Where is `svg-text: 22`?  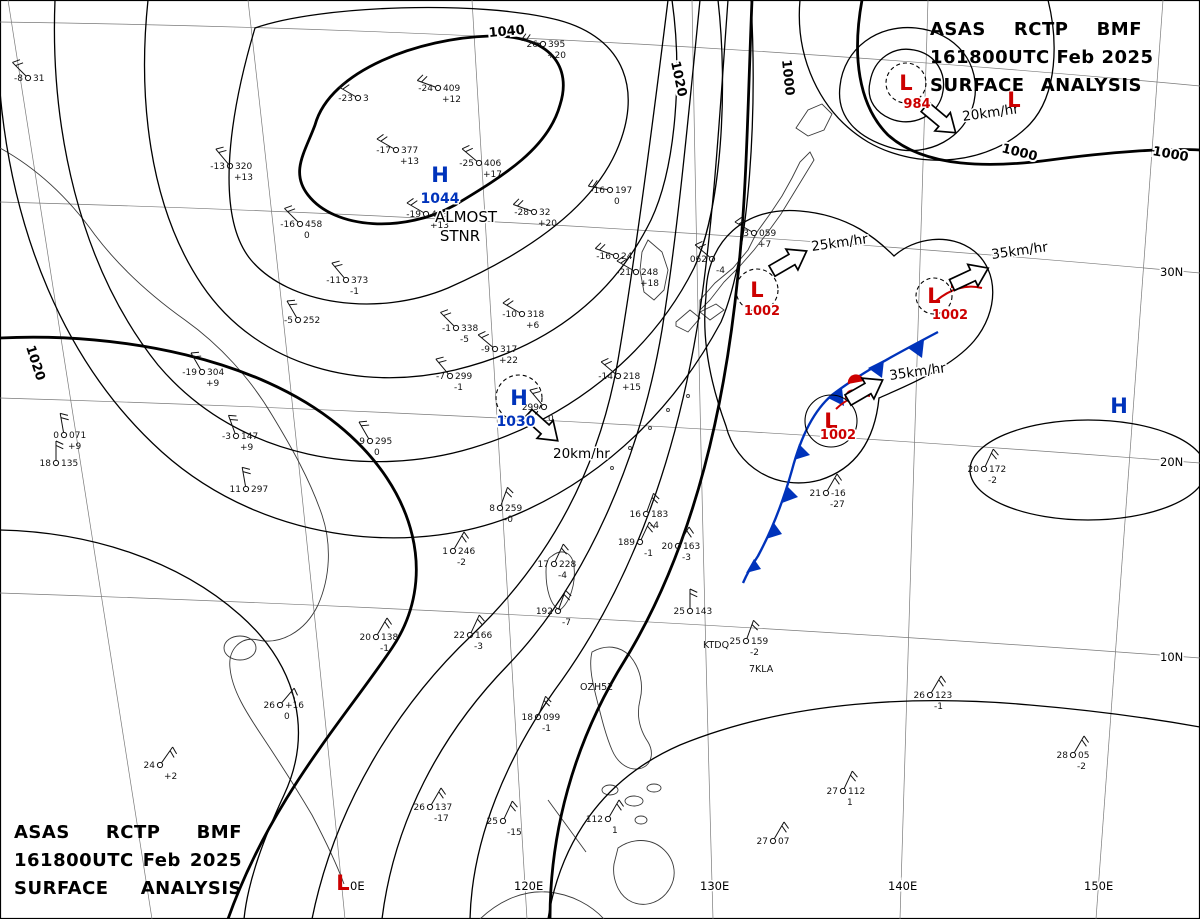 svg-text: 22 is located at coordinates (459, 636).